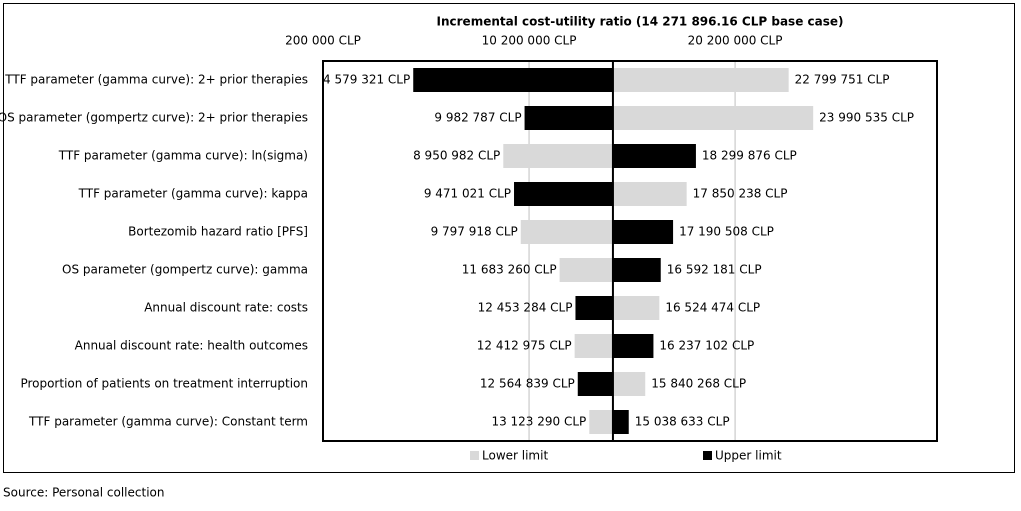 The height and width of the screenshot is (511, 1021). What do you see at coordinates (529, 41) in the screenshot?
I see `x-tick-label: 10 200 000 CLP` at bounding box center [529, 41].